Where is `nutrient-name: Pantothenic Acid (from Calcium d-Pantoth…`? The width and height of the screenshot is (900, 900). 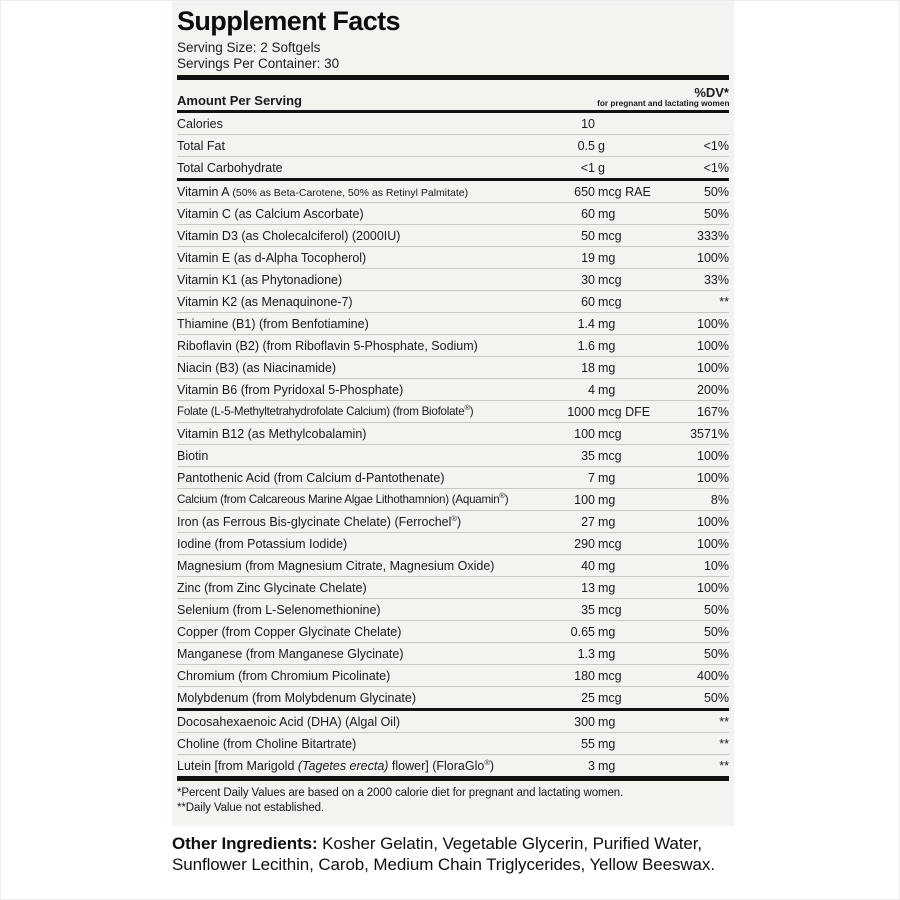
nutrient-name: Pantothenic Acid (from Calcium d-Pantoth… is located at coordinates (311, 477).